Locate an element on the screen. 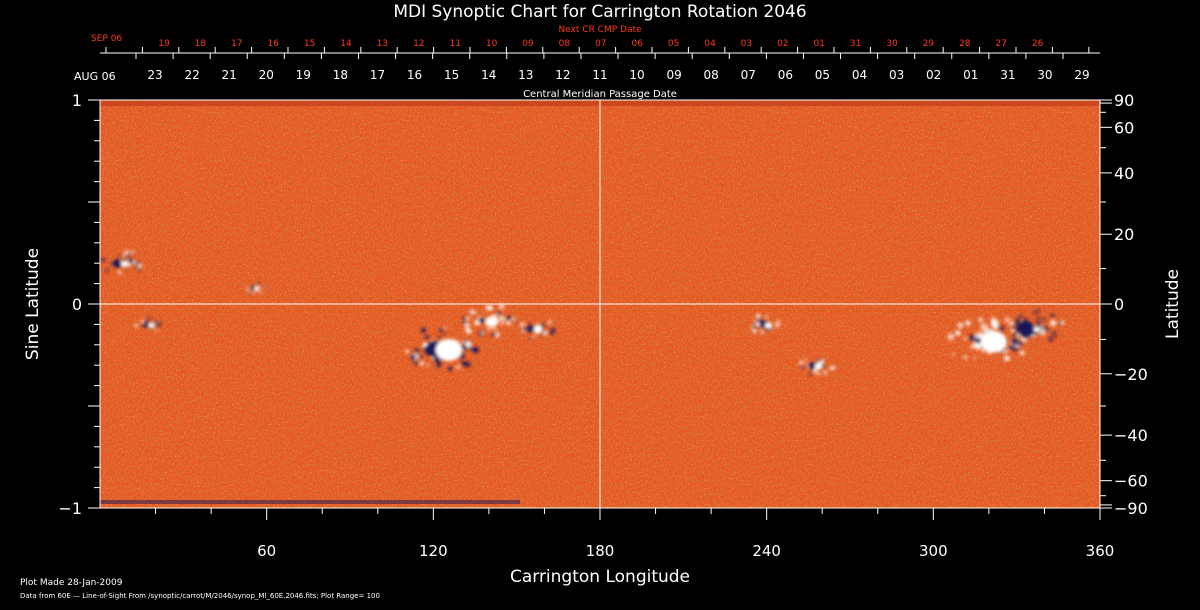  cmp-date-label: 29 is located at coordinates (1081, 75).